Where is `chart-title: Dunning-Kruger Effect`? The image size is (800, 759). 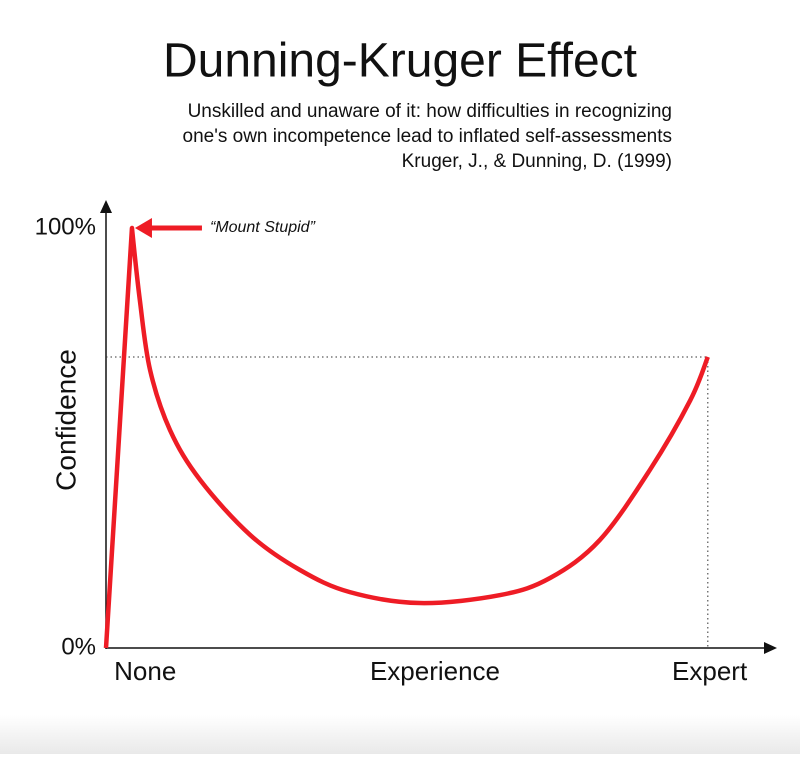
chart-title: Dunning-Kruger Effect is located at coordinates (400, 61).